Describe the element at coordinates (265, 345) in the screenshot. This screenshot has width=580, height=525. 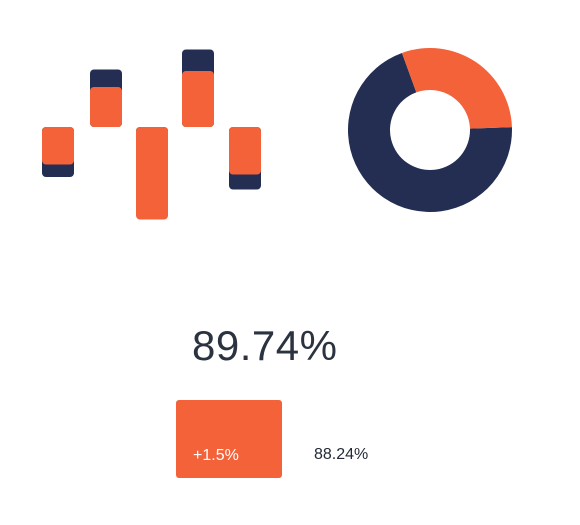
I see `kpi-value: 89.74%` at that location.